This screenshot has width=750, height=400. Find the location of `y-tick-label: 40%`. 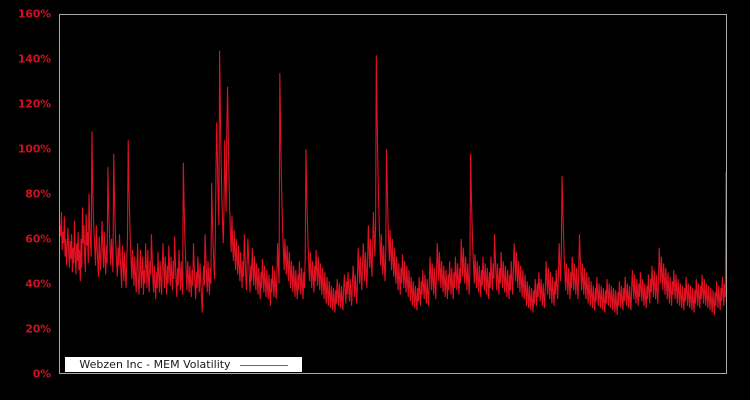

y-tick-label: 40% is located at coordinates (38, 284).